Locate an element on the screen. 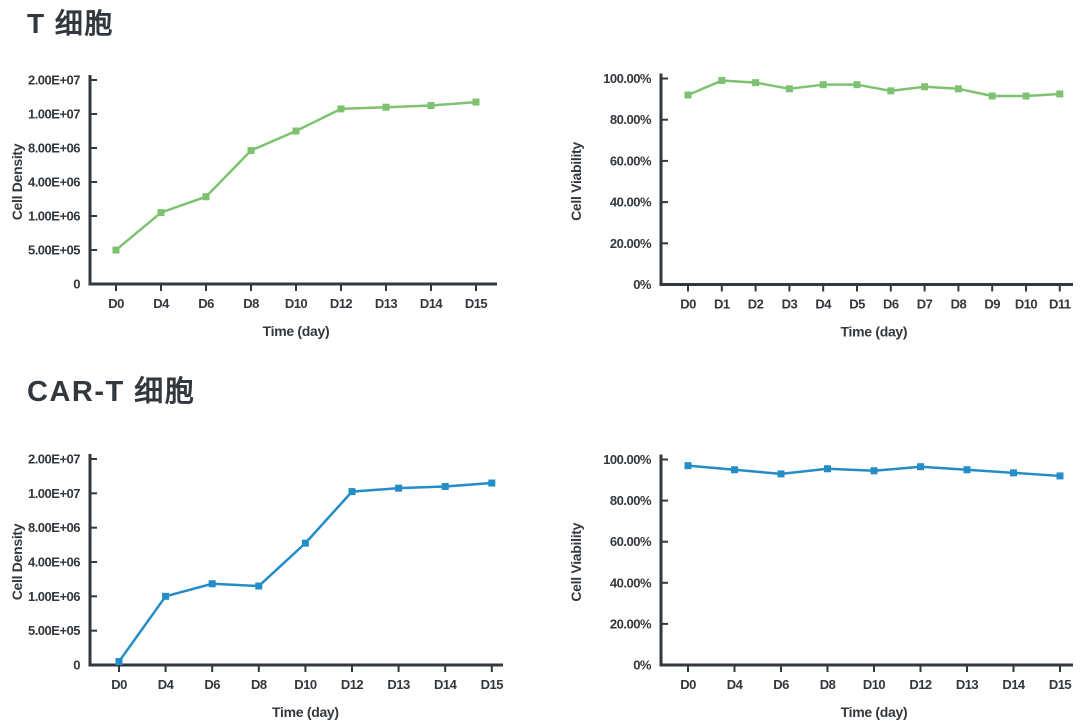 The width and height of the screenshot is (1080, 727). y-axis-title: Cell Density is located at coordinates (17, 181).